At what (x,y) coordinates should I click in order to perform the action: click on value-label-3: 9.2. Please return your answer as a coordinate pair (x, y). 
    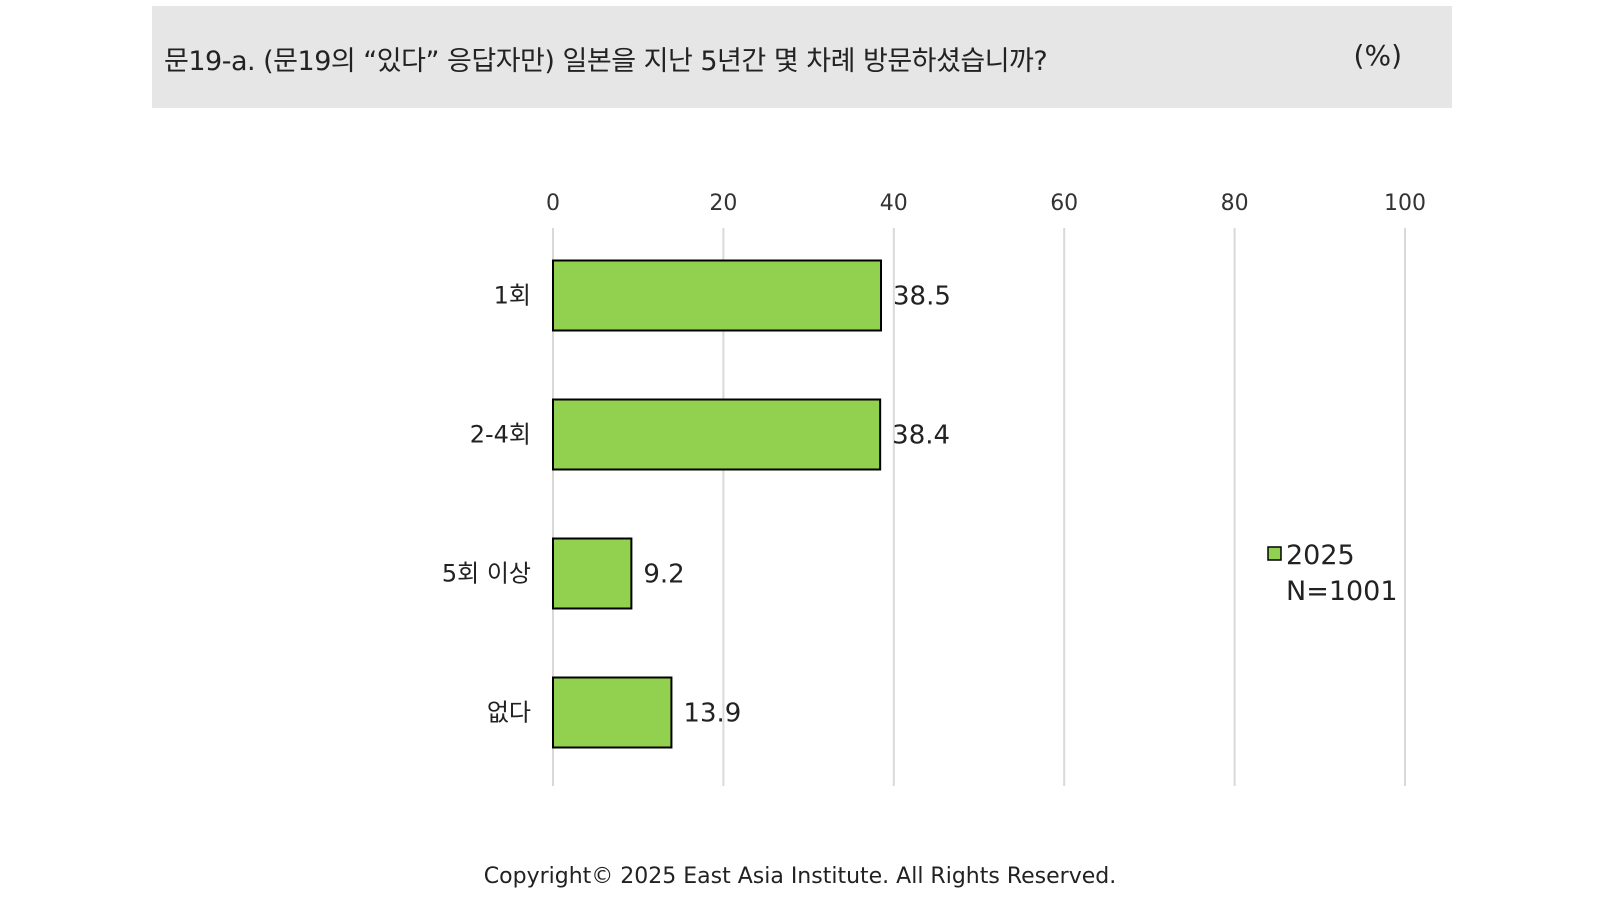
    Looking at the image, I should click on (663, 575).